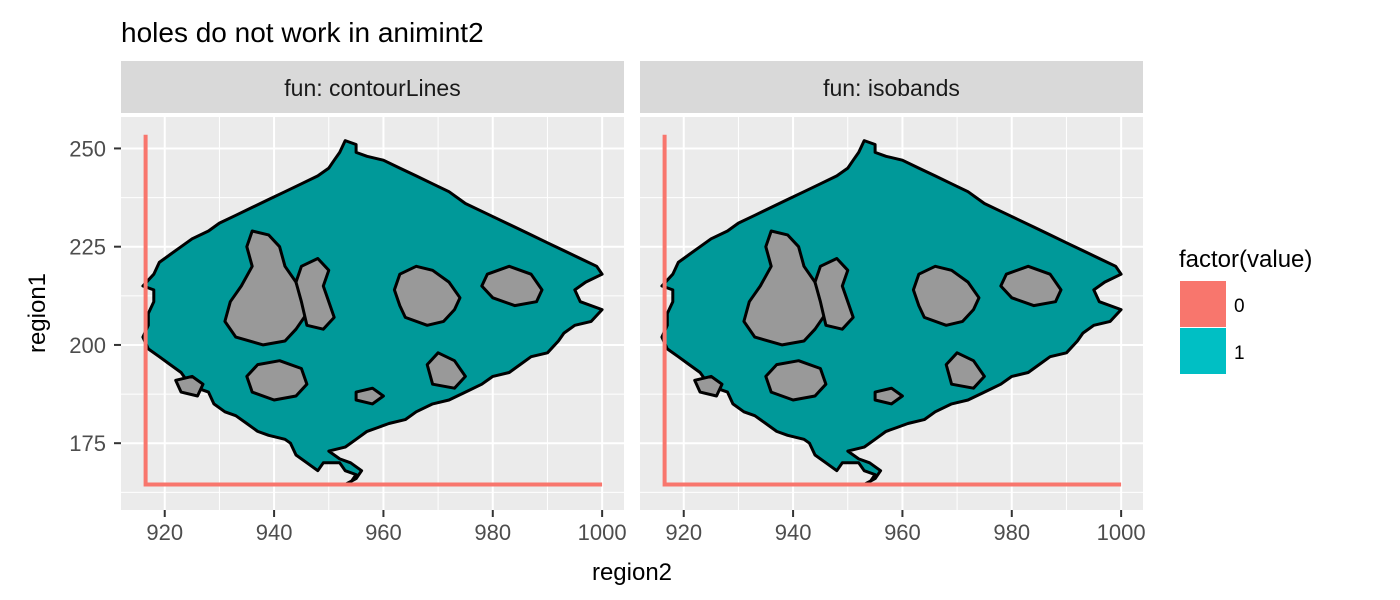  What do you see at coordinates (95, 296) in the screenshot?
I see `y-axis: 175 200 225 250` at bounding box center [95, 296].